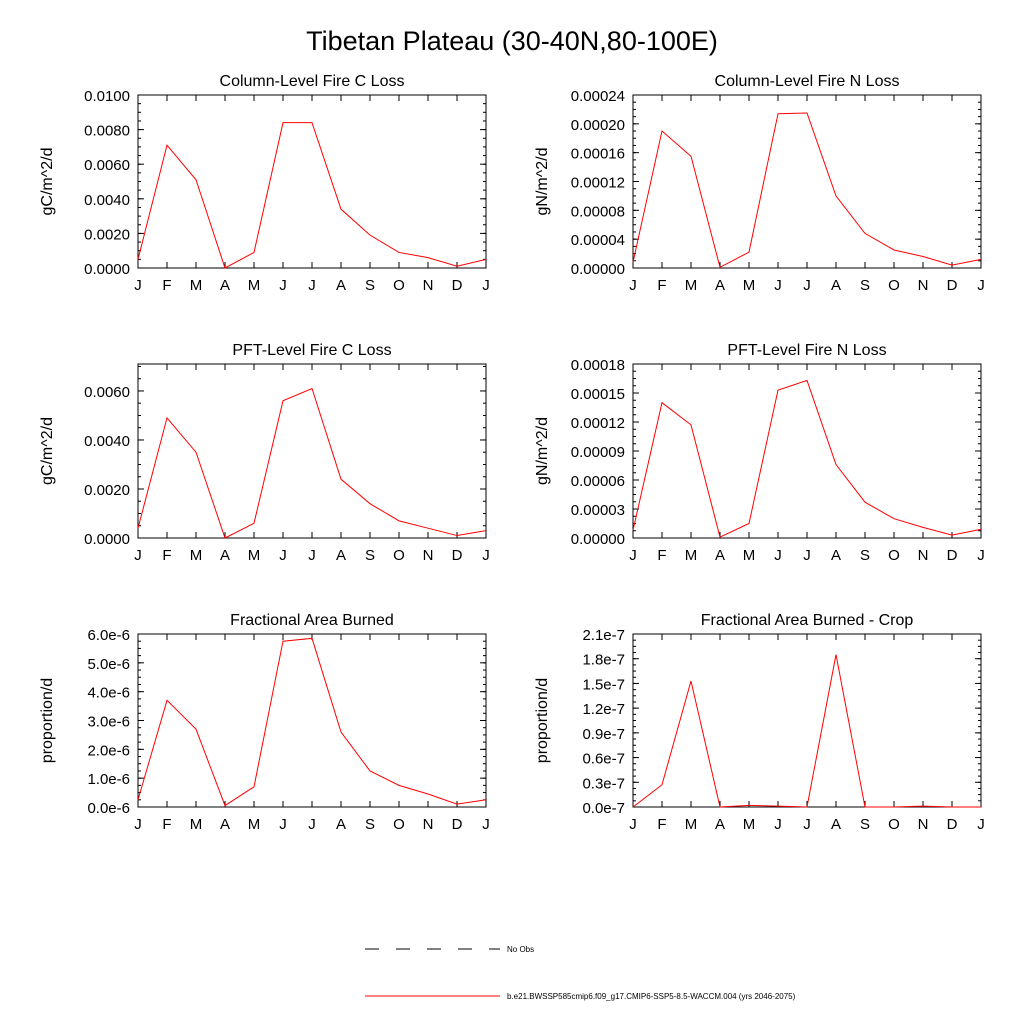 The width and height of the screenshot is (1024, 1029). I want to click on y-tick-label: 1.8e-7, so click(603, 660).